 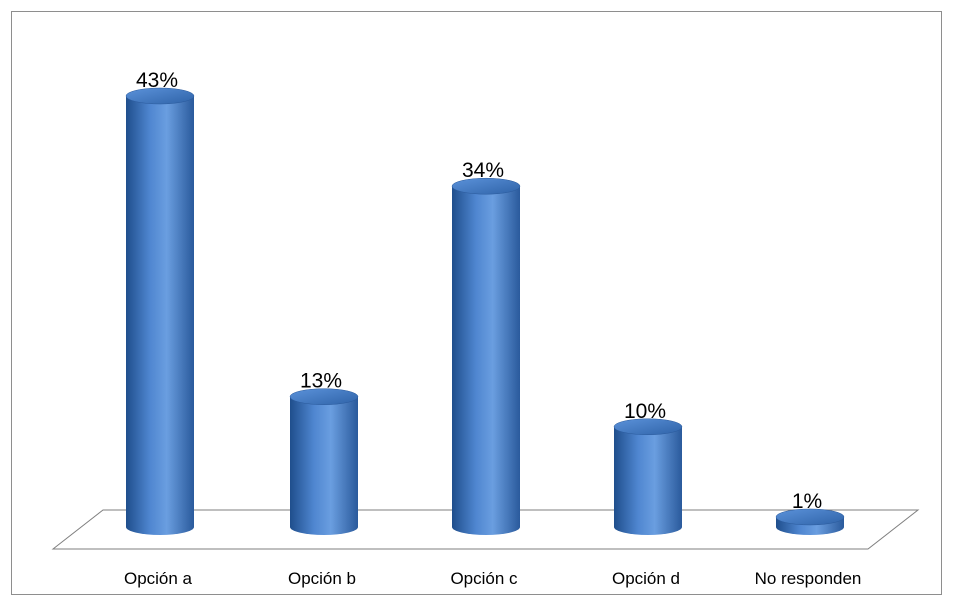 I want to click on chart-floor, so click(x=485, y=529).